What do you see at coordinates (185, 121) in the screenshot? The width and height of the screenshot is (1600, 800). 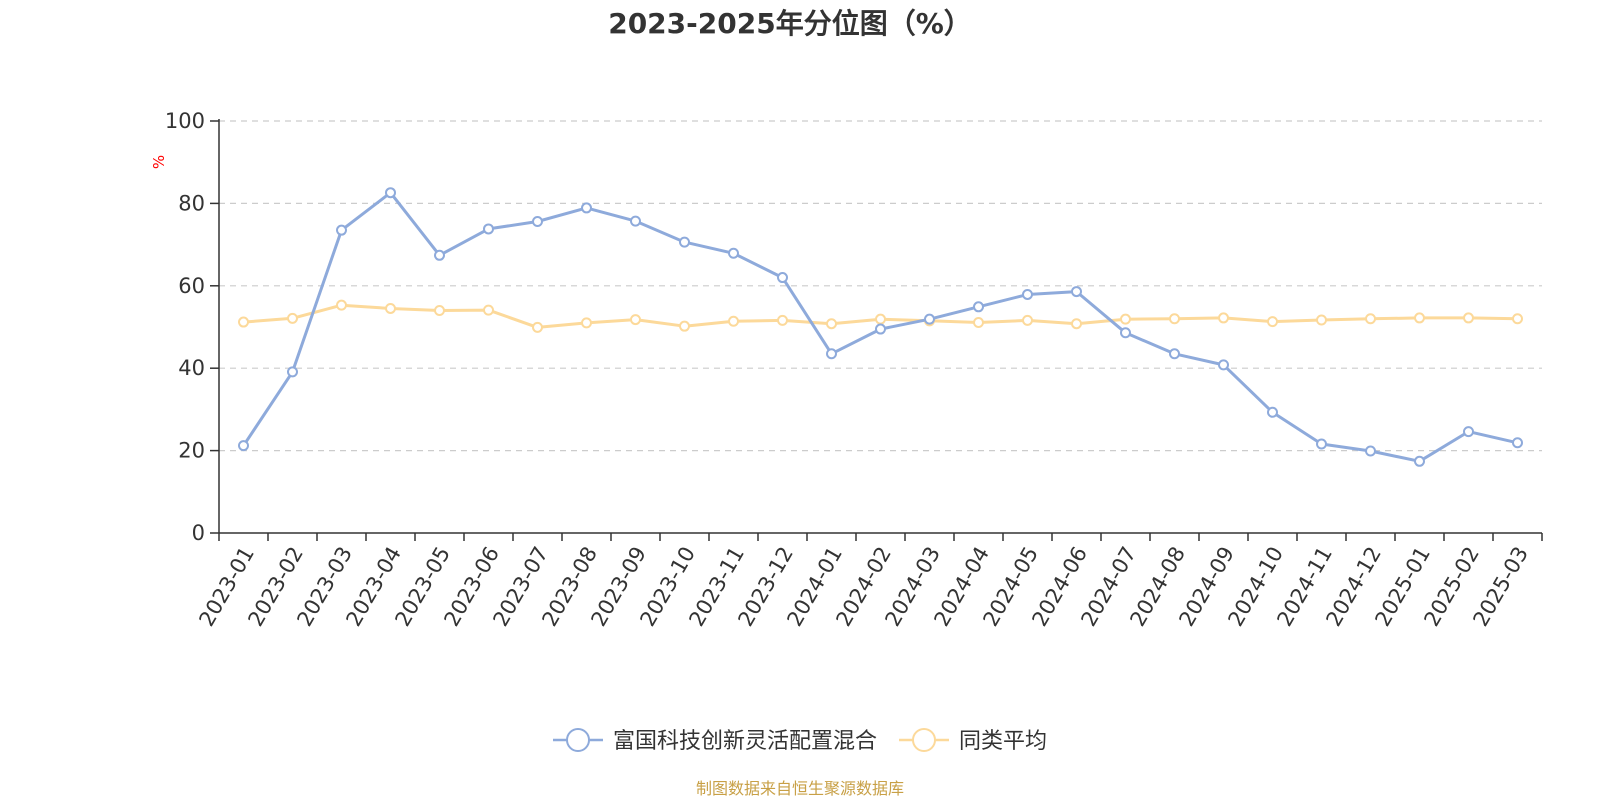 I see `y-tick-label: 100` at bounding box center [185, 121].